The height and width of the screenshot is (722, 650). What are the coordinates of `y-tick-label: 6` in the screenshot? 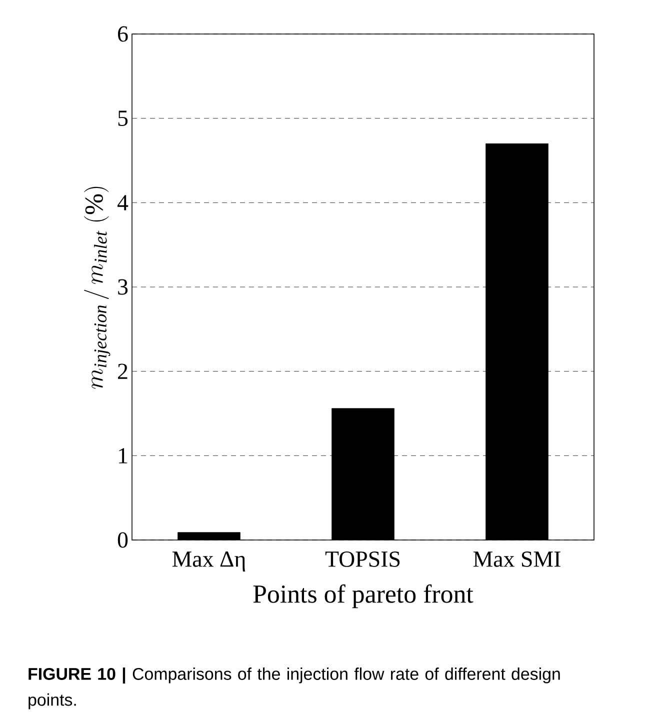 It's located at (123, 34).